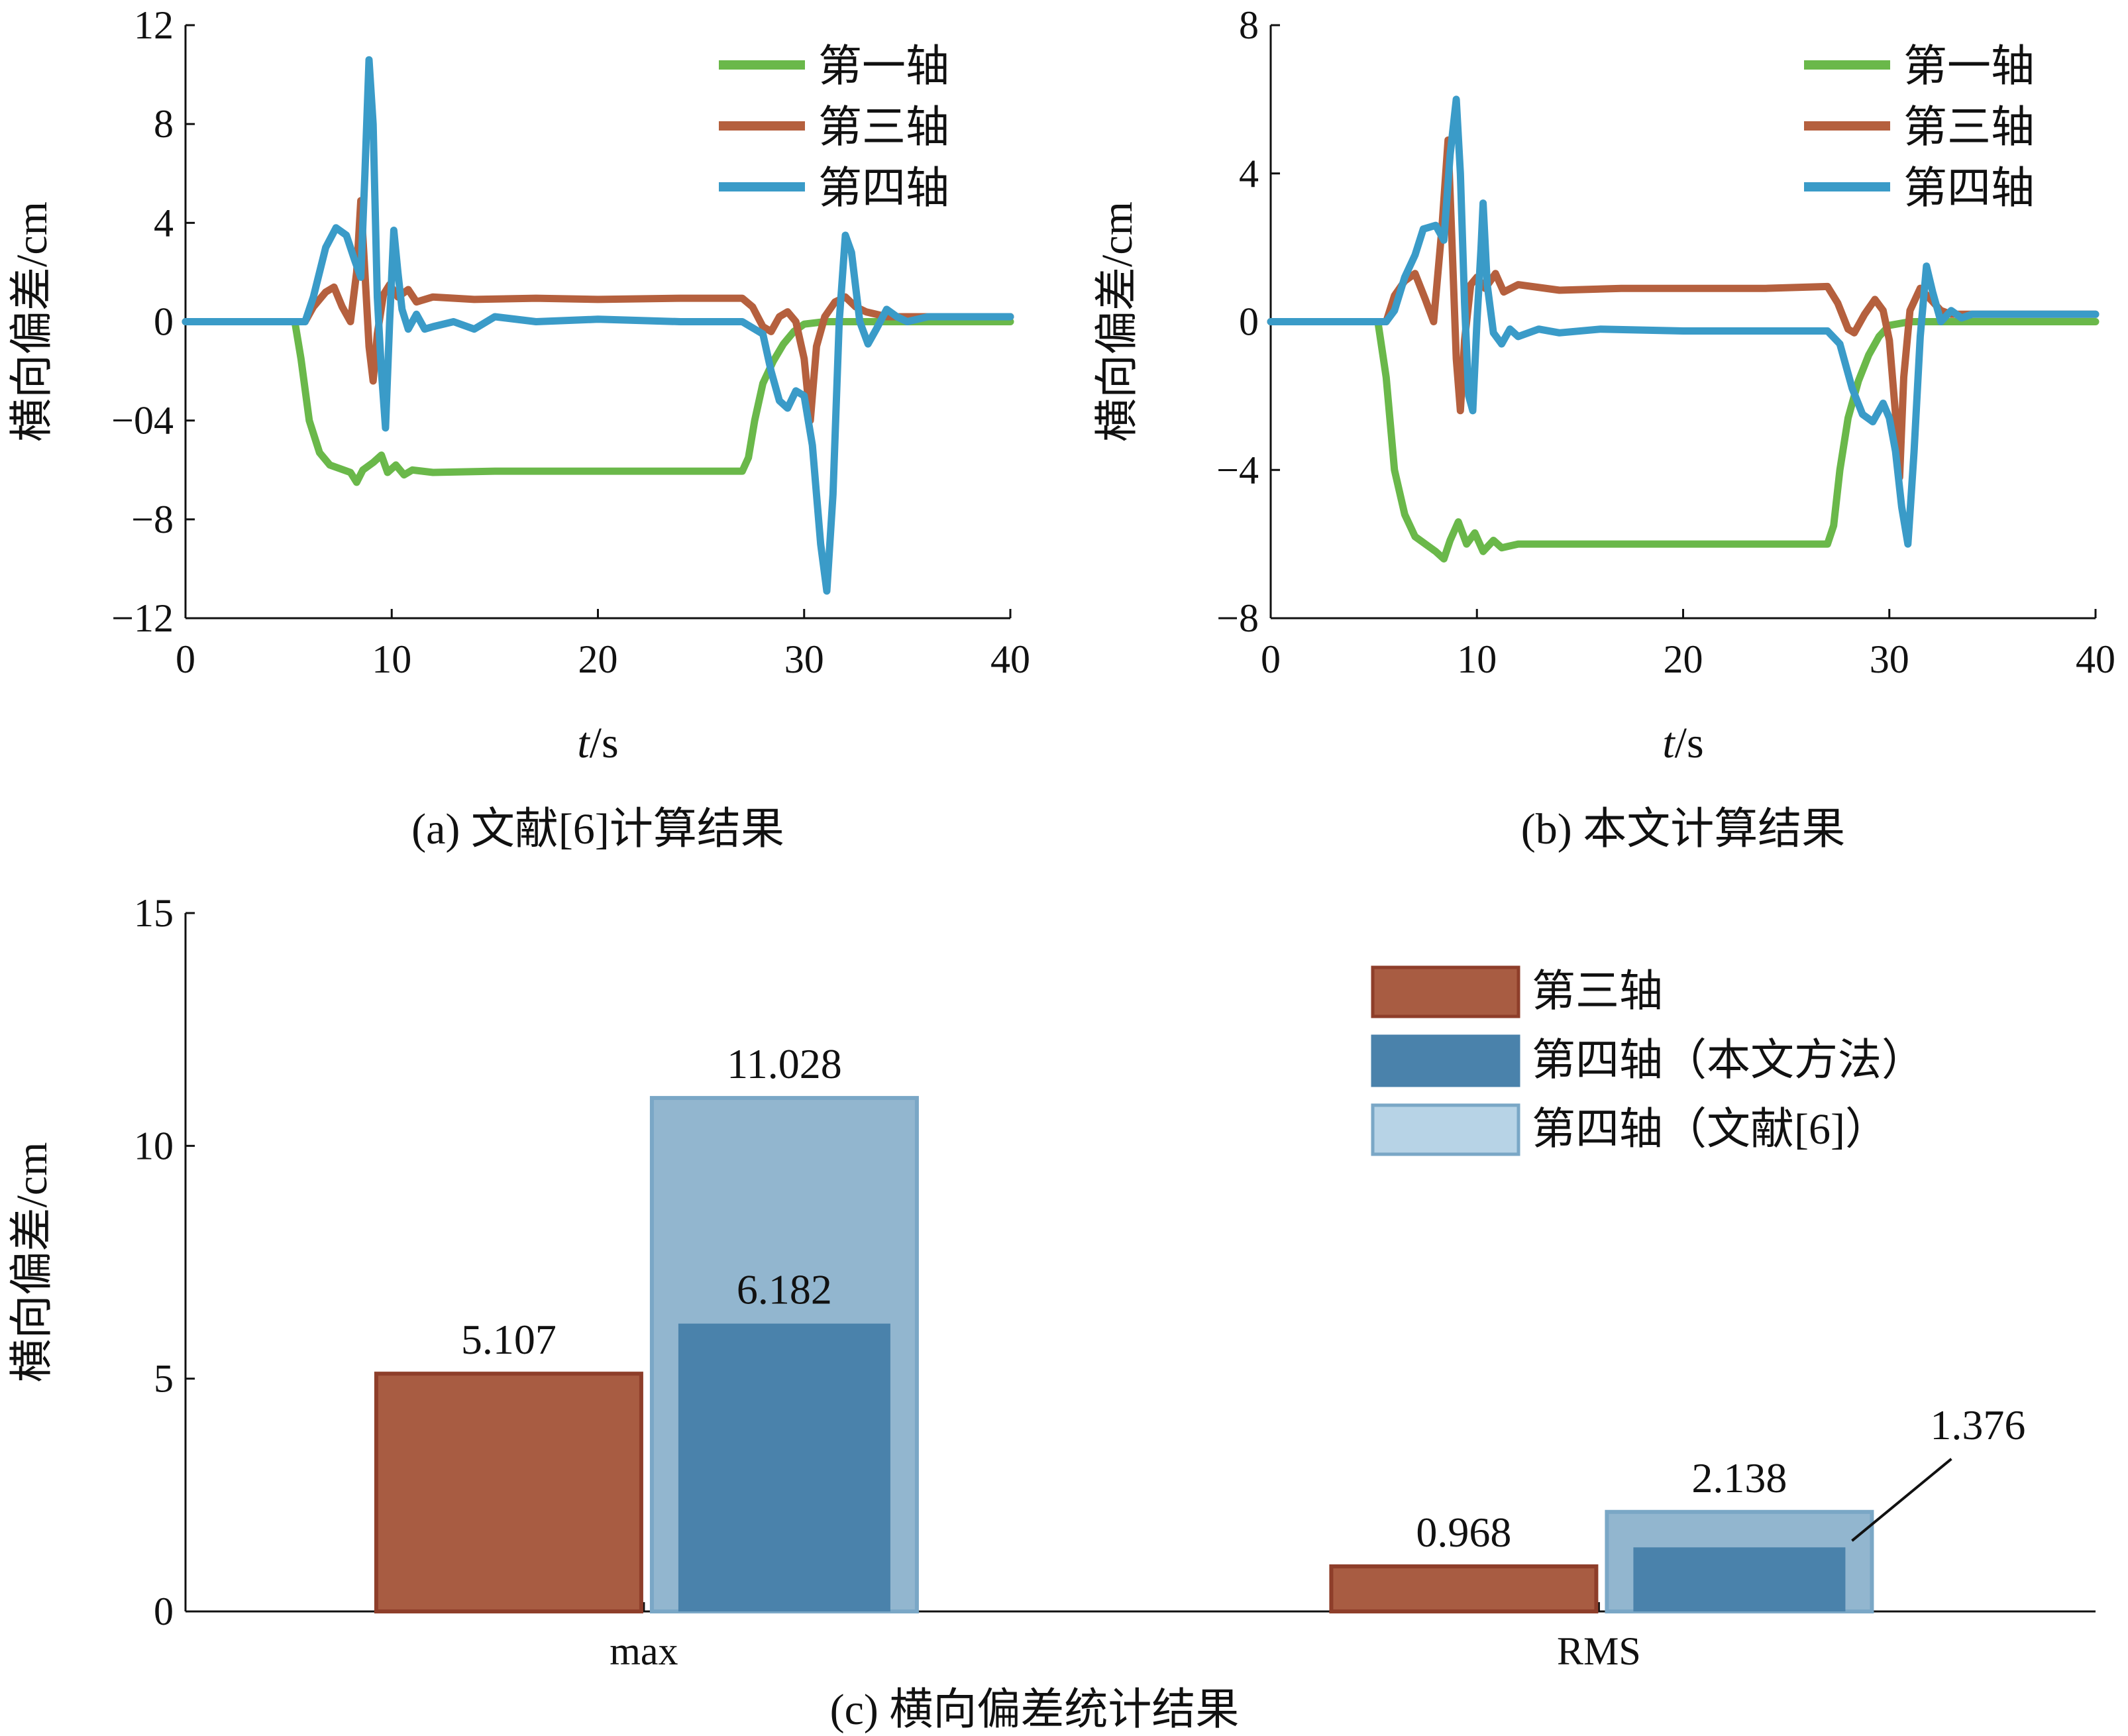  What do you see at coordinates (509, 1339) in the screenshot?
I see `bar-value-label: 5.107` at bounding box center [509, 1339].